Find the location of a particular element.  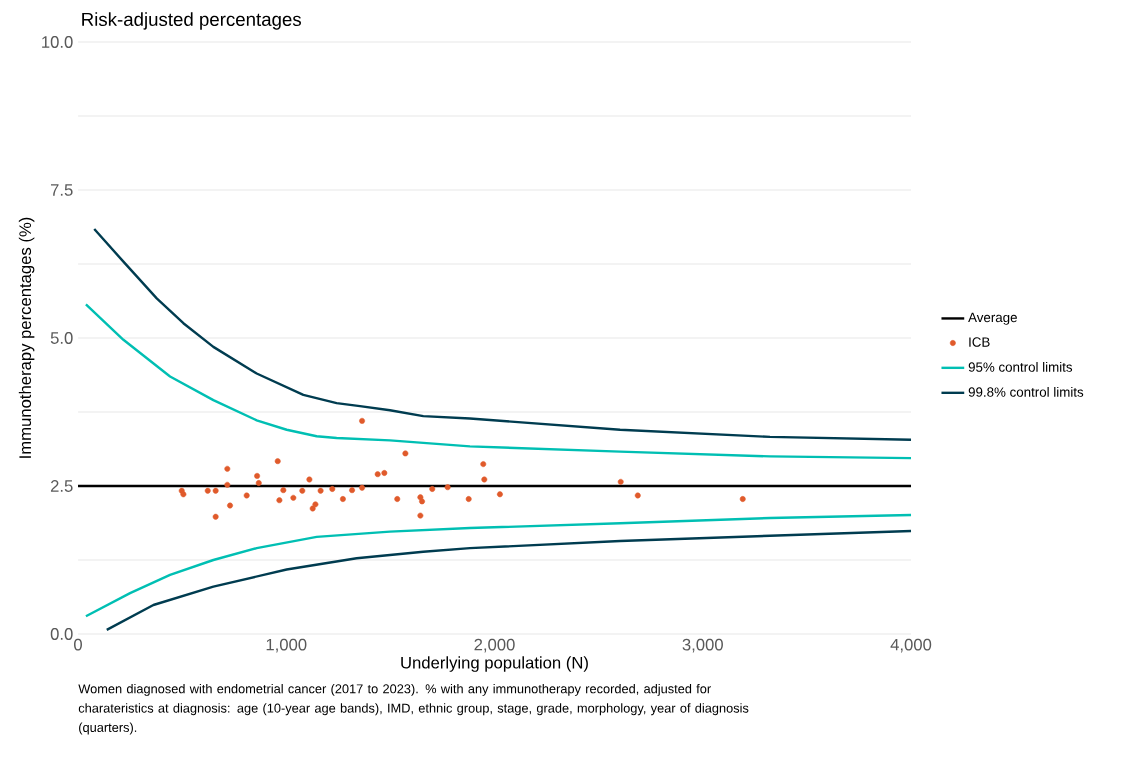

x-tick-label: 3,000 is located at coordinates (702, 645).